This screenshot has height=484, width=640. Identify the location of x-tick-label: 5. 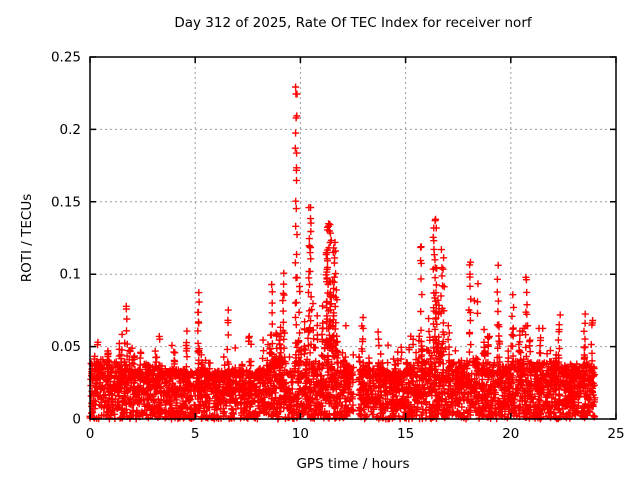
(195, 434).